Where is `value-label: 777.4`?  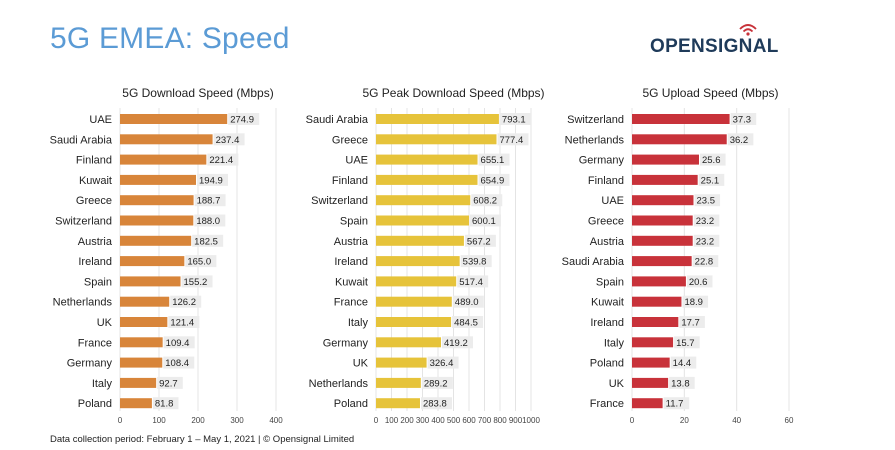
value-label: 777.4 is located at coordinates (511, 140).